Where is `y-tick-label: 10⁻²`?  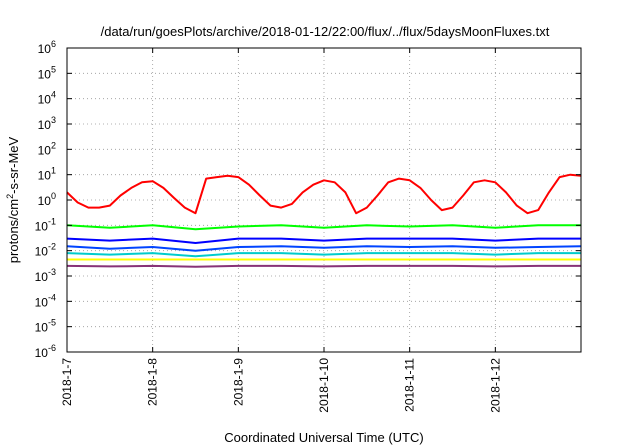
y-tick-label: 10⁻² is located at coordinates (45, 250).